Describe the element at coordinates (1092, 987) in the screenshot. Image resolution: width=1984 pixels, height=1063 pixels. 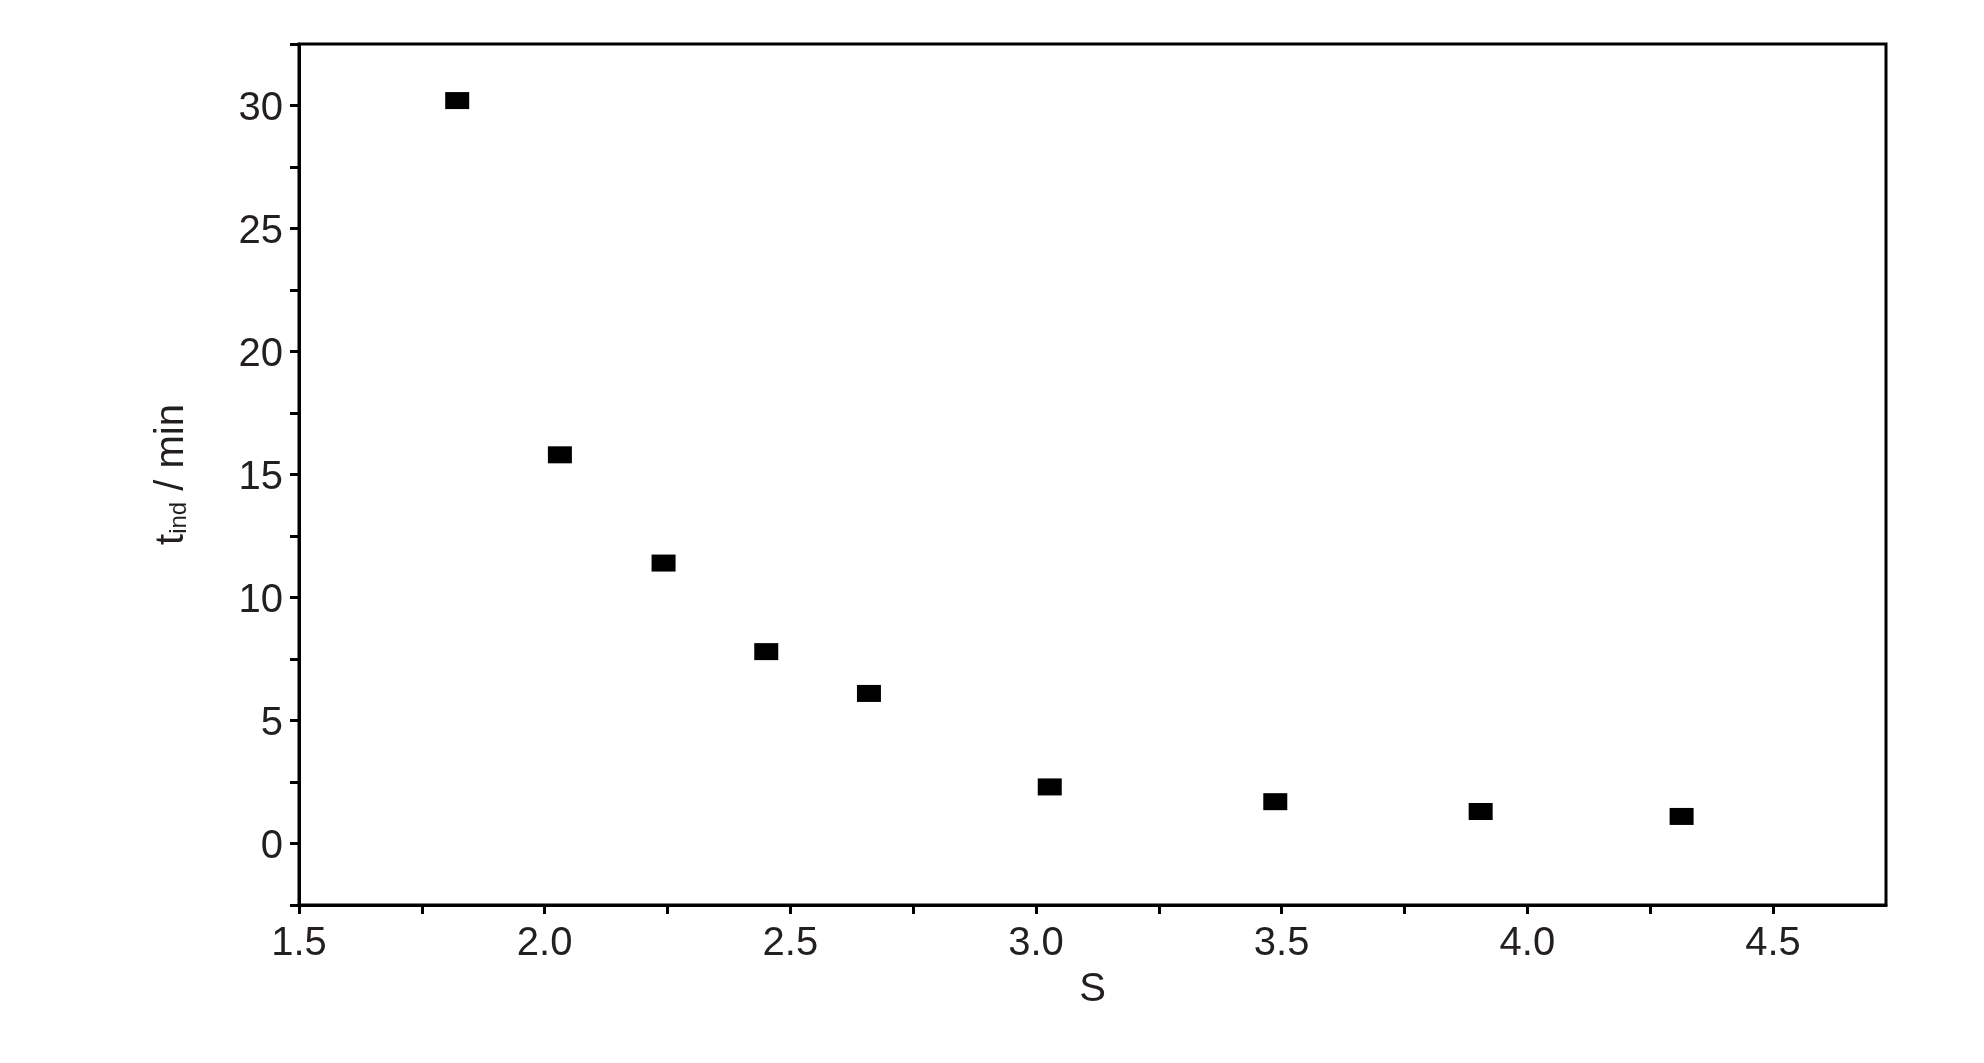
I see `x-axis-title: S` at that location.